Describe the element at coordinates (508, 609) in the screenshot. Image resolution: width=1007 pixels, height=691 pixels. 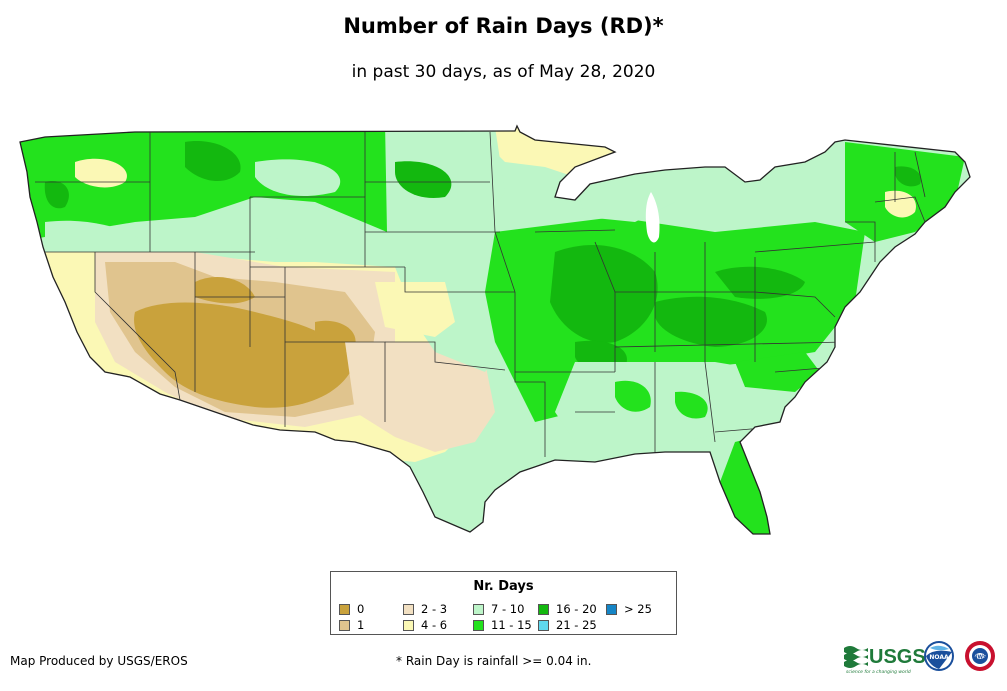
I see `legend-label: 7 - 10` at that location.